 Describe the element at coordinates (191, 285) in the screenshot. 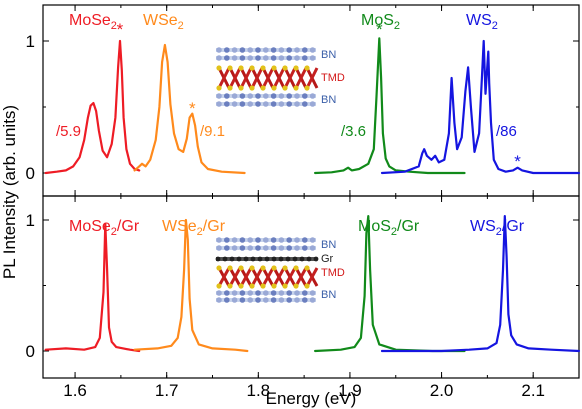

I see `series-line-wse2-gr` at that location.